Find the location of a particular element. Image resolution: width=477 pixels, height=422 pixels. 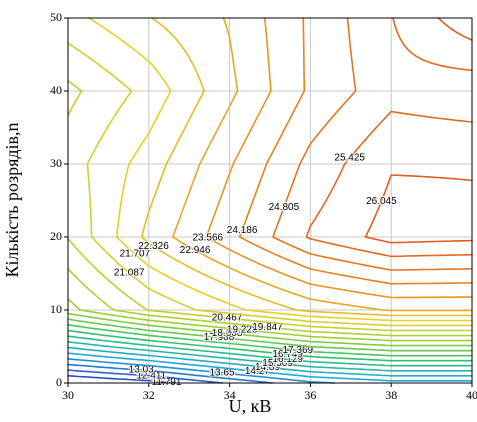

contour-label: 15.509 is located at coordinates (277, 363).